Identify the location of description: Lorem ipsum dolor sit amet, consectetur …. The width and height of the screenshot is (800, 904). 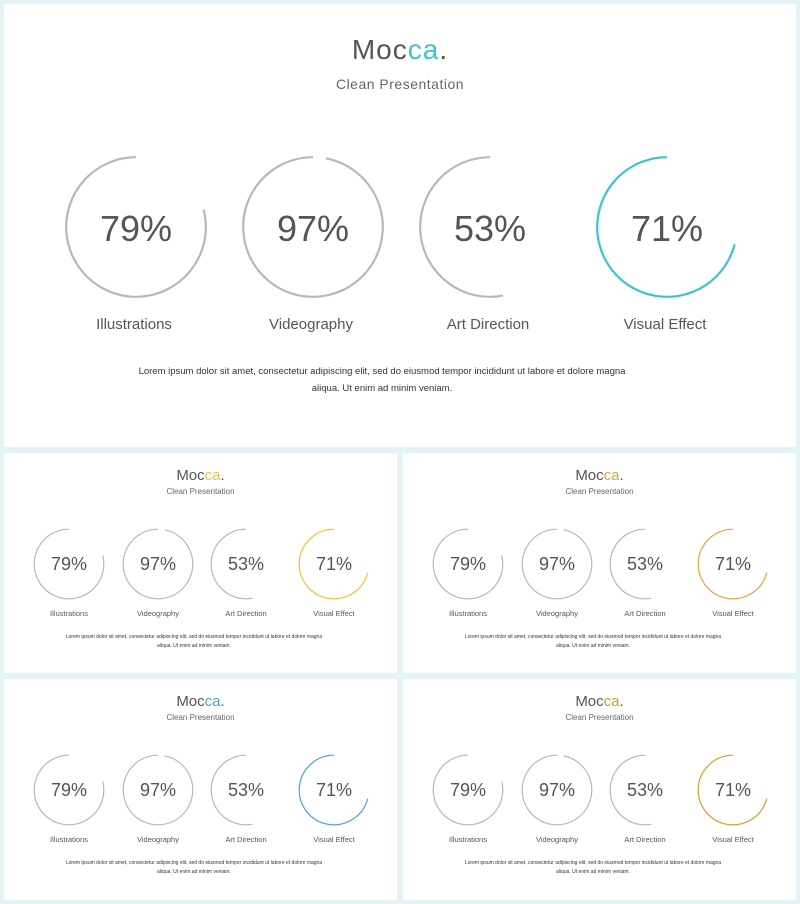
(593, 867).